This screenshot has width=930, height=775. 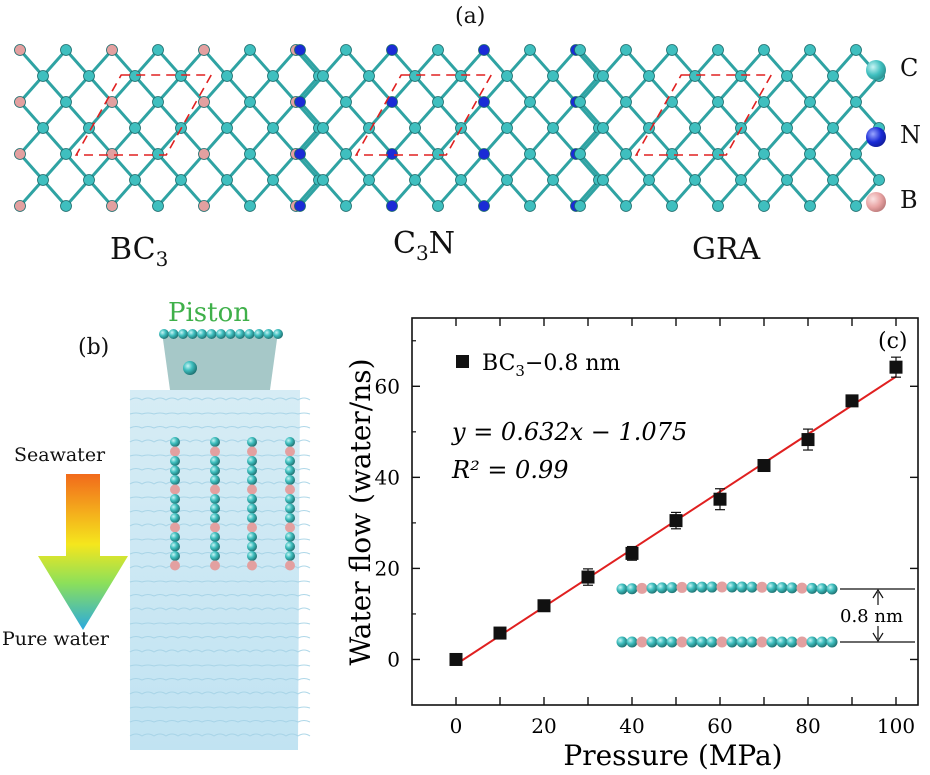 I want to click on piston-label: Piston, so click(x=209, y=313).